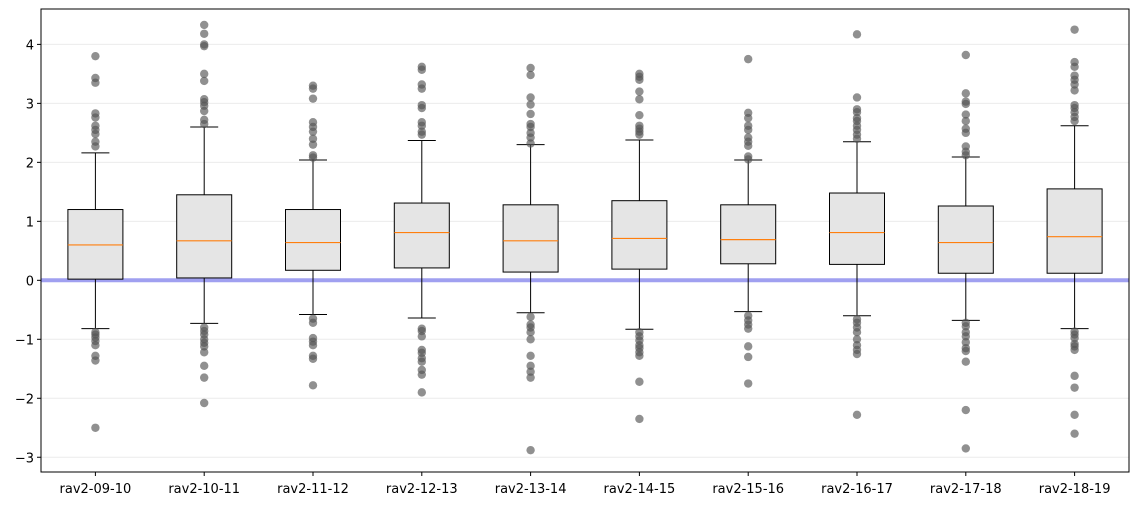 The height and width of the screenshot is (505, 1135). What do you see at coordinates (640, 489) in the screenshot?
I see `x-tick-label: rav2-14-15` at bounding box center [640, 489].